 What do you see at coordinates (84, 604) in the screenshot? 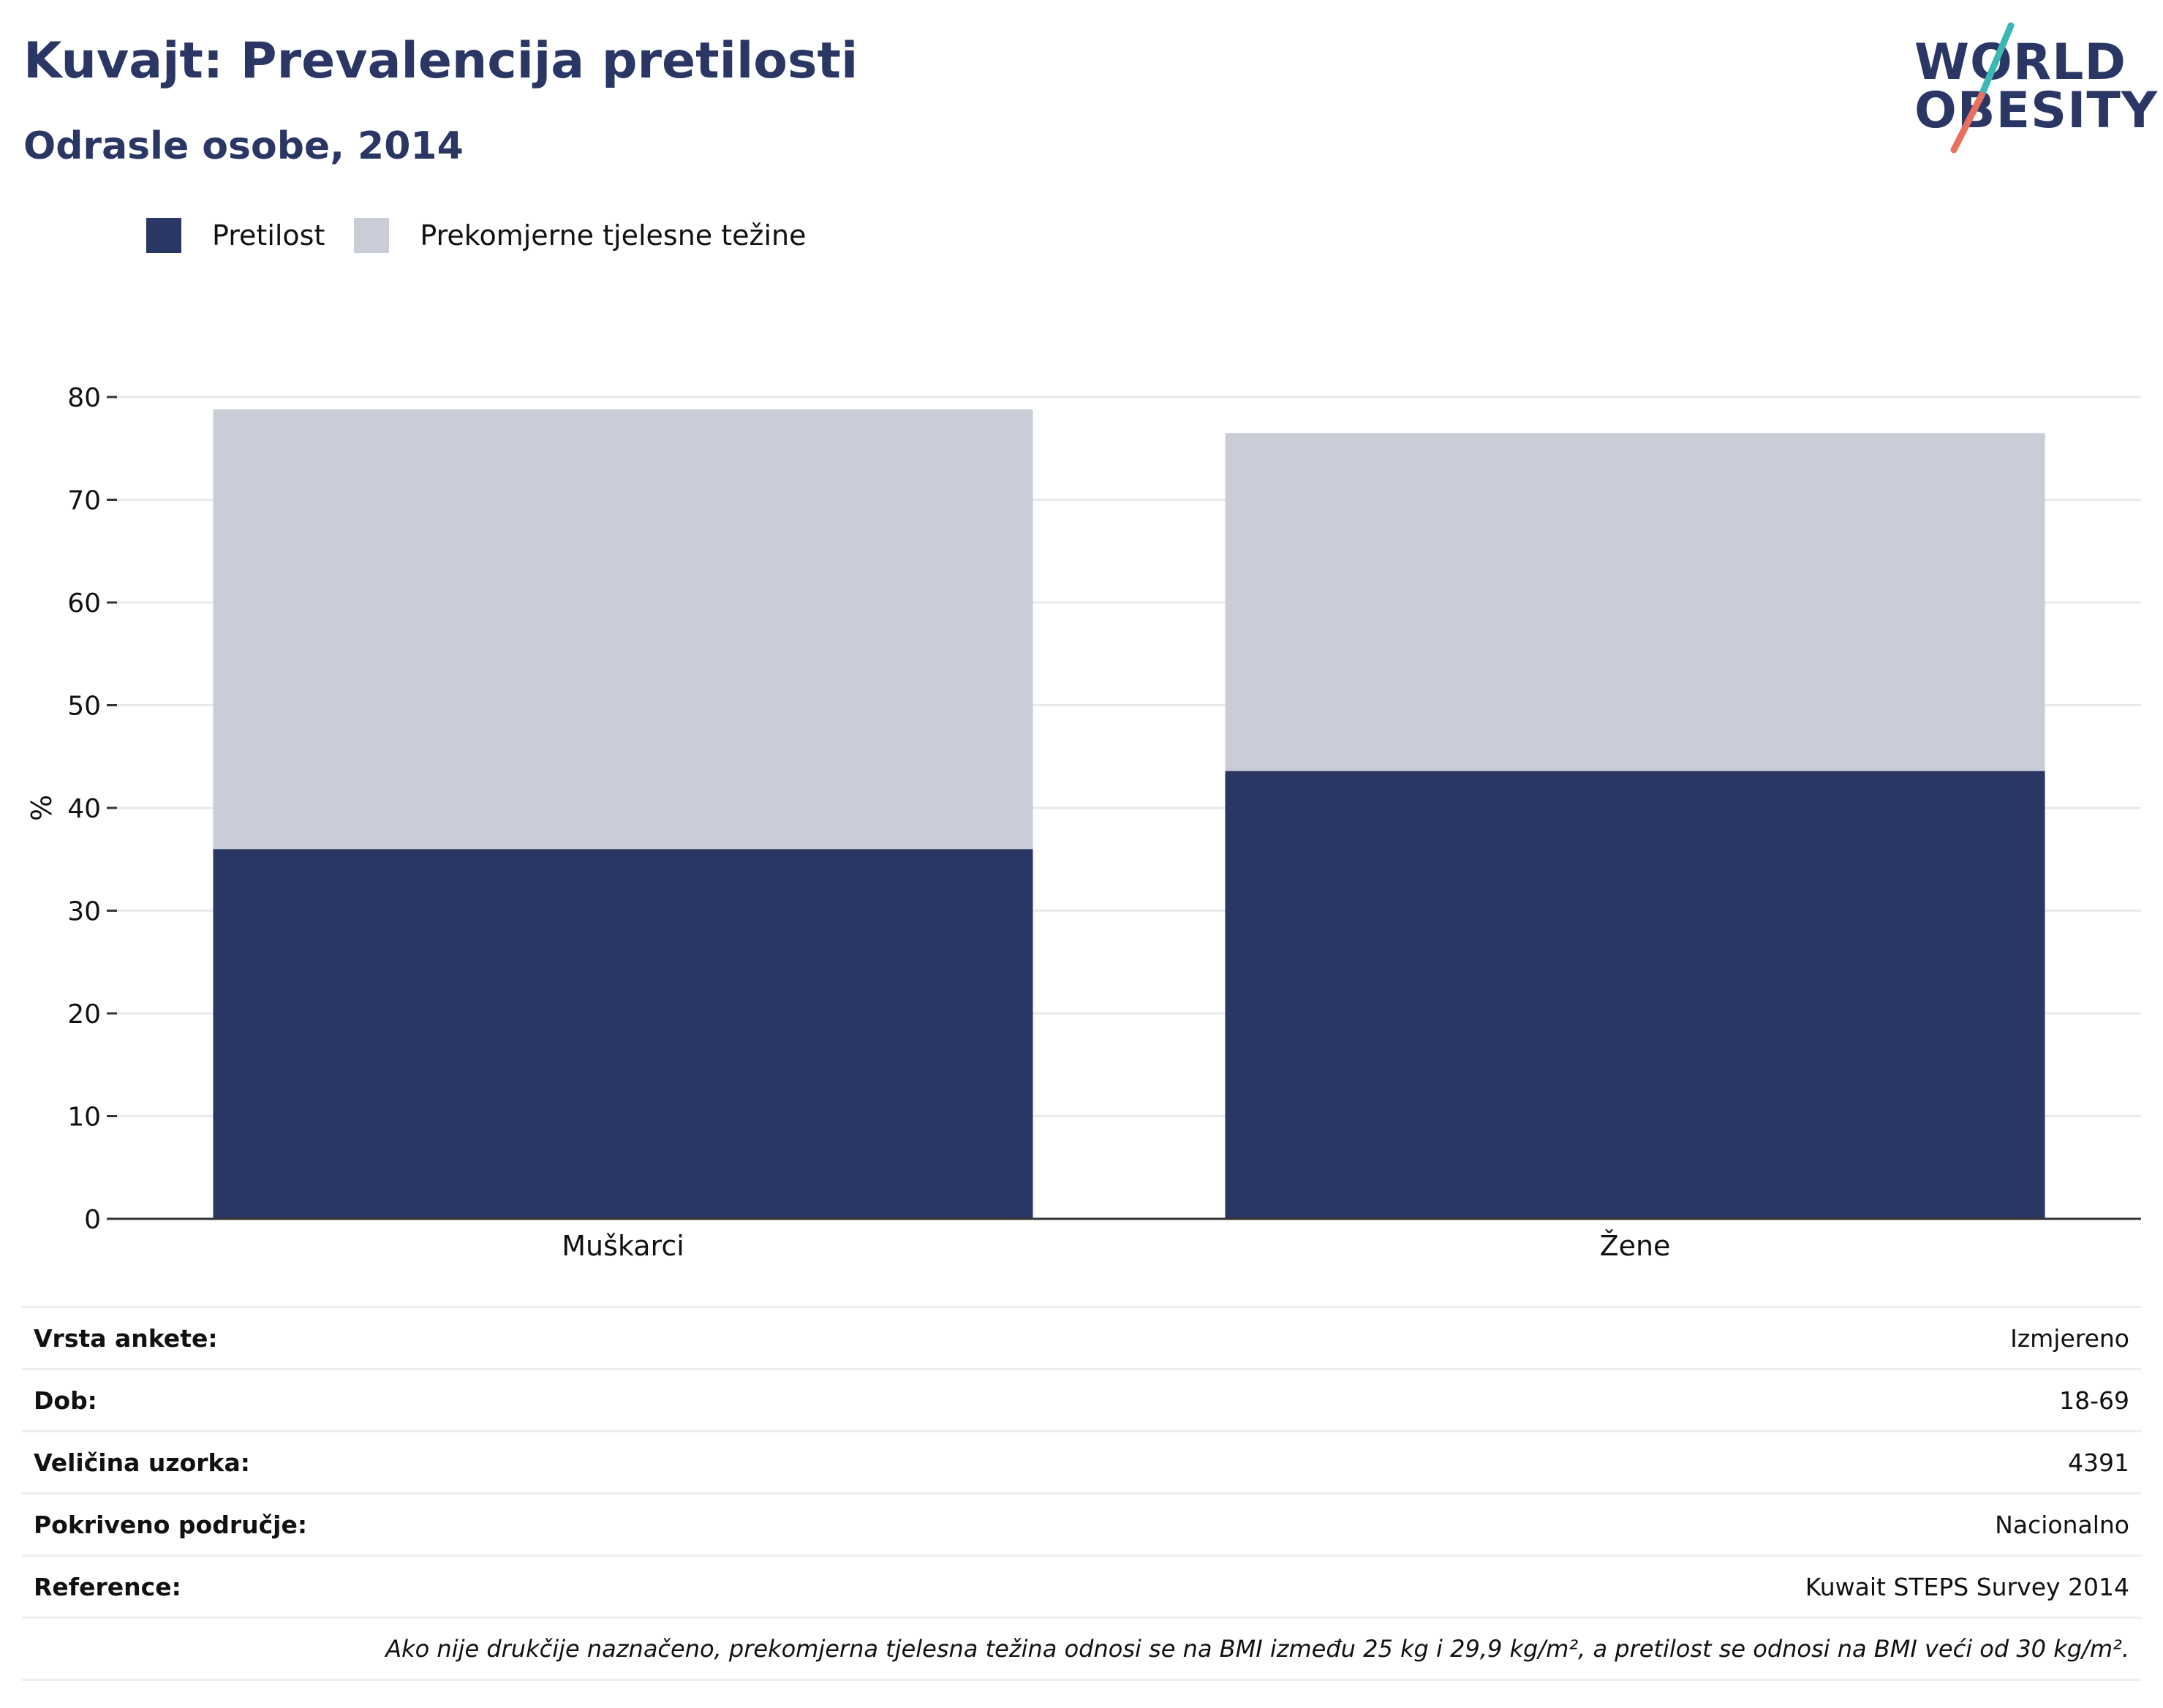
I see `y-tick-label: 60` at bounding box center [84, 604].